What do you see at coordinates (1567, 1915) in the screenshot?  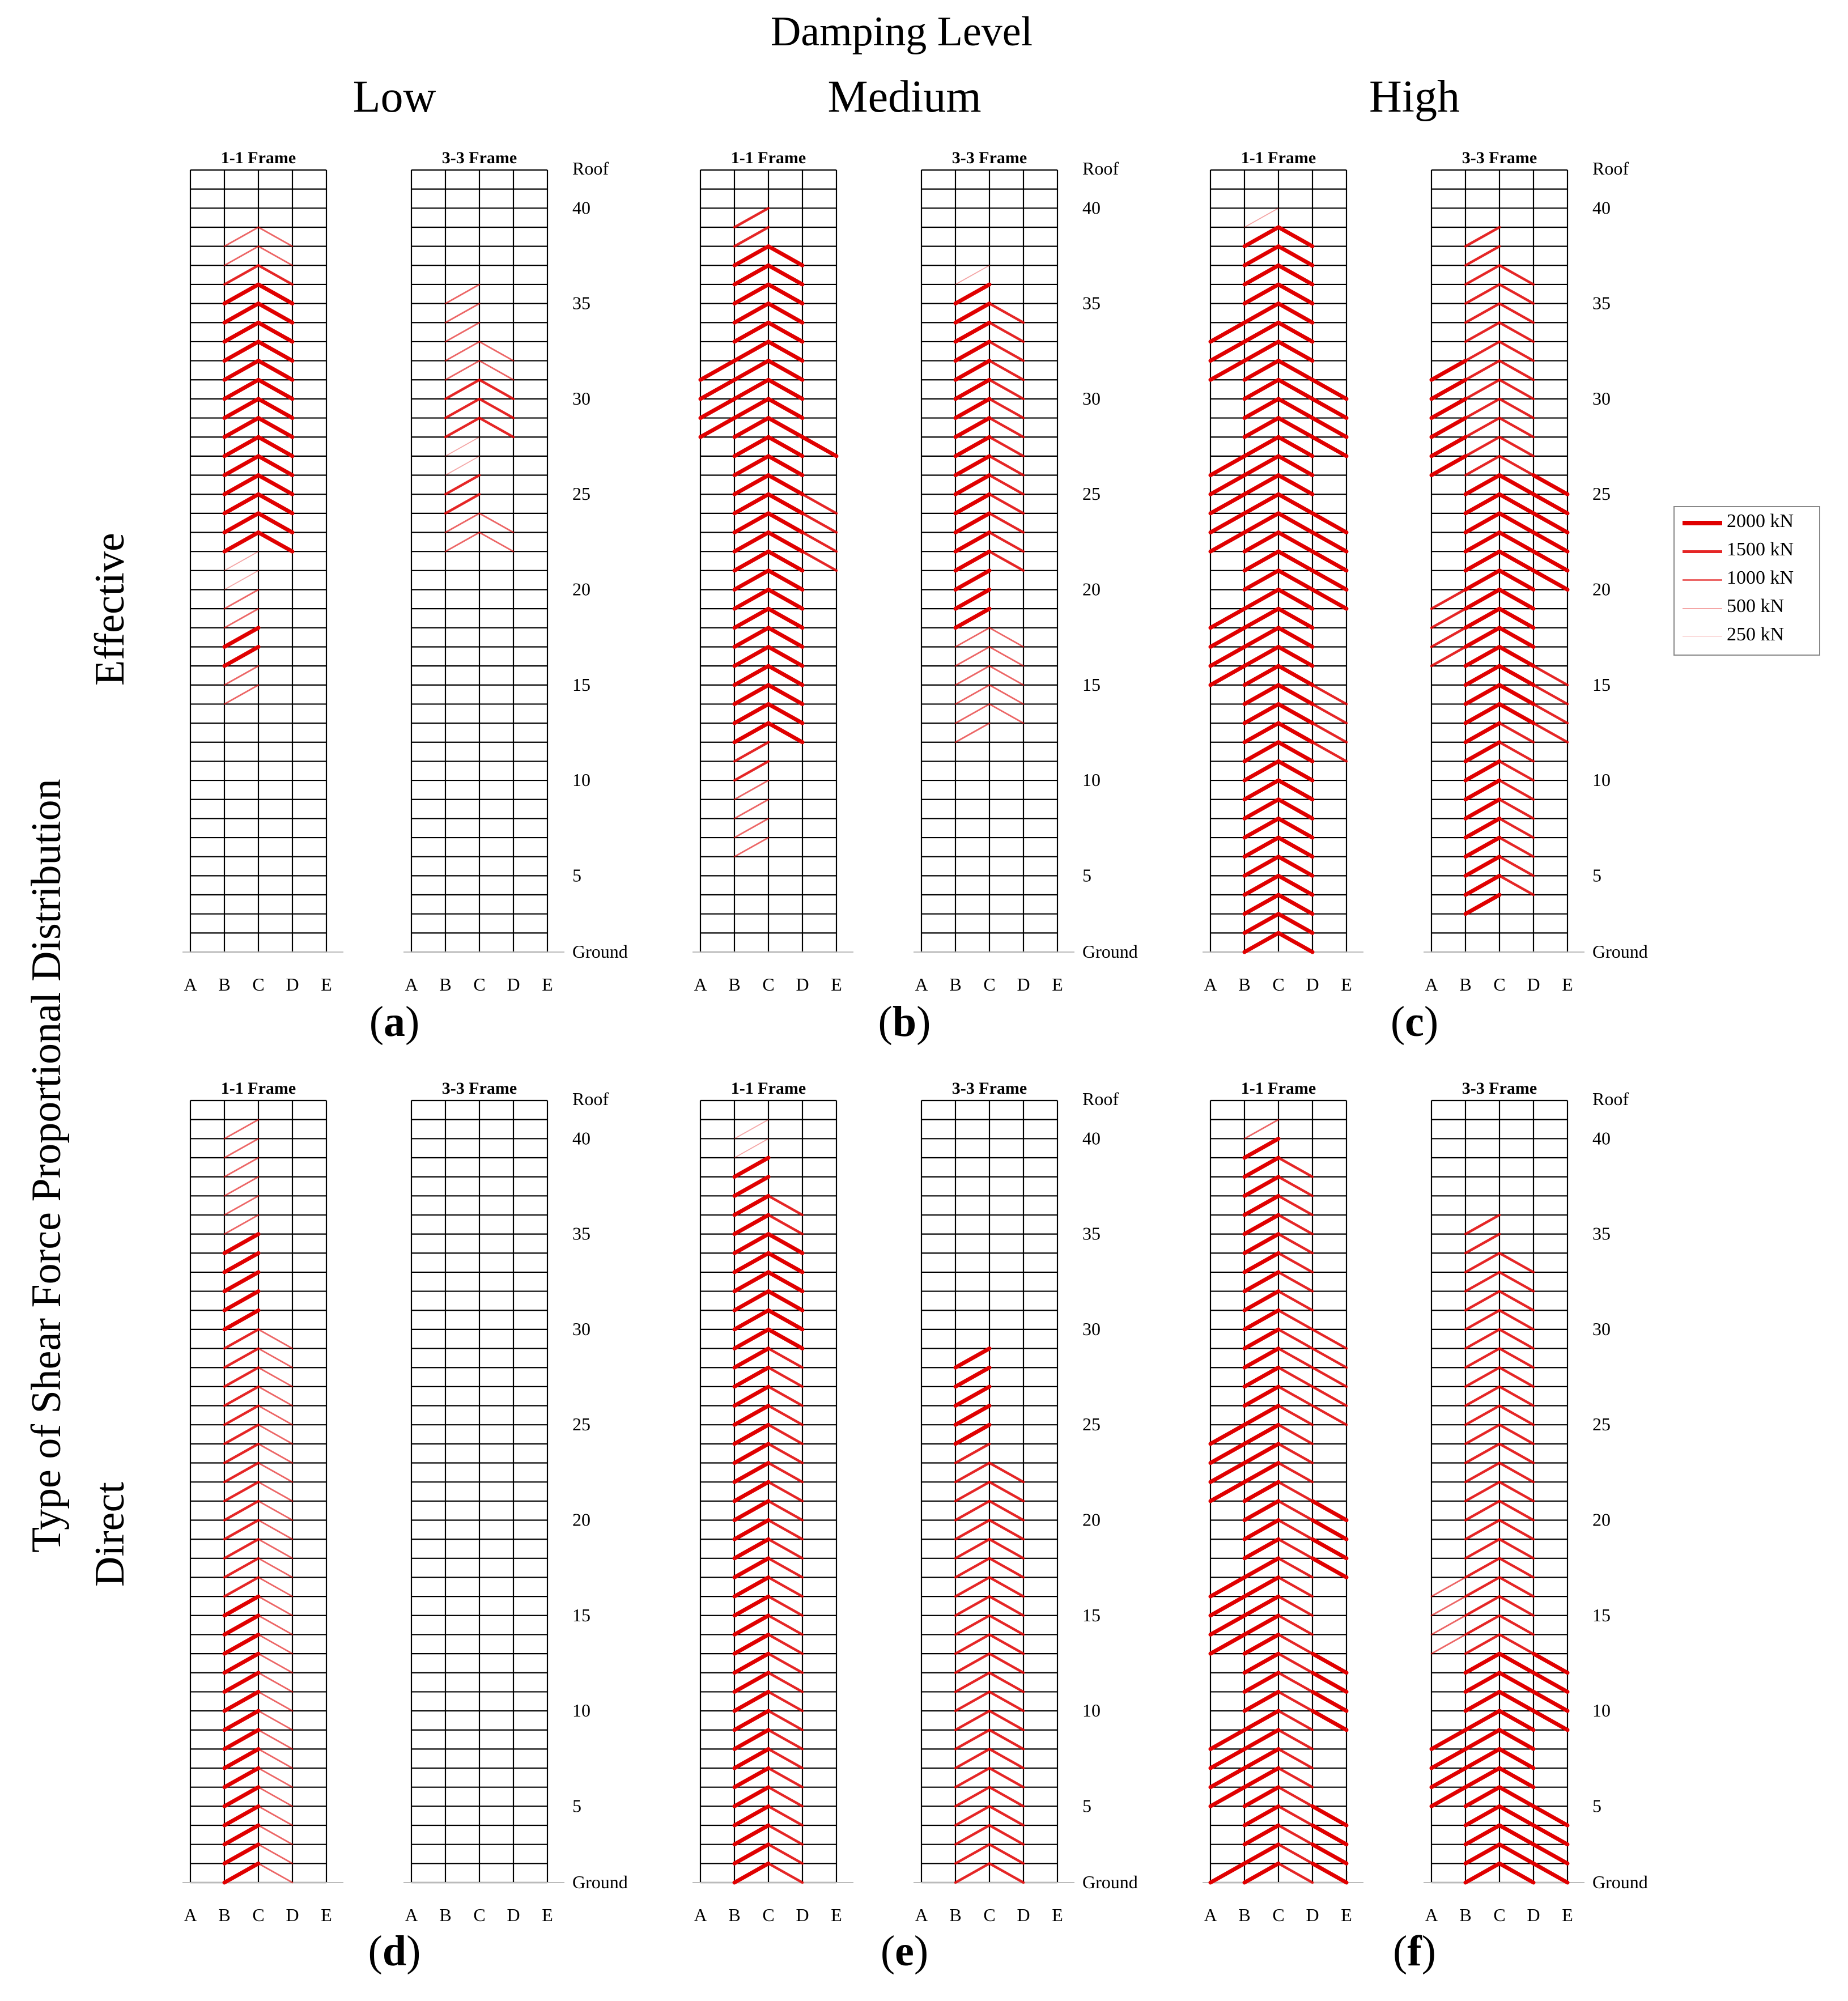 I see `column-axis-label: E` at bounding box center [1567, 1915].